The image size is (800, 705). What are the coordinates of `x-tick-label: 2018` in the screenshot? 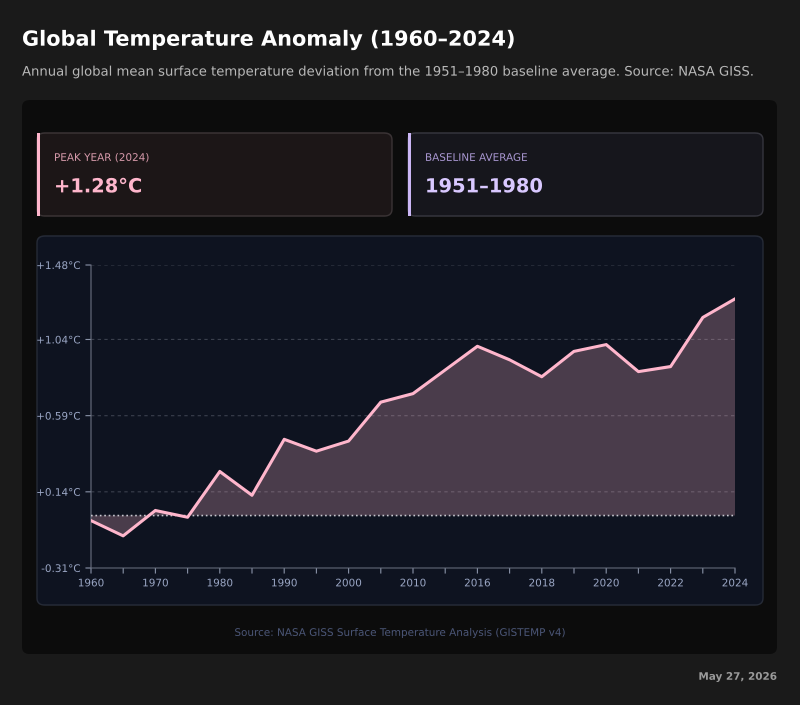 It's located at (541, 582).